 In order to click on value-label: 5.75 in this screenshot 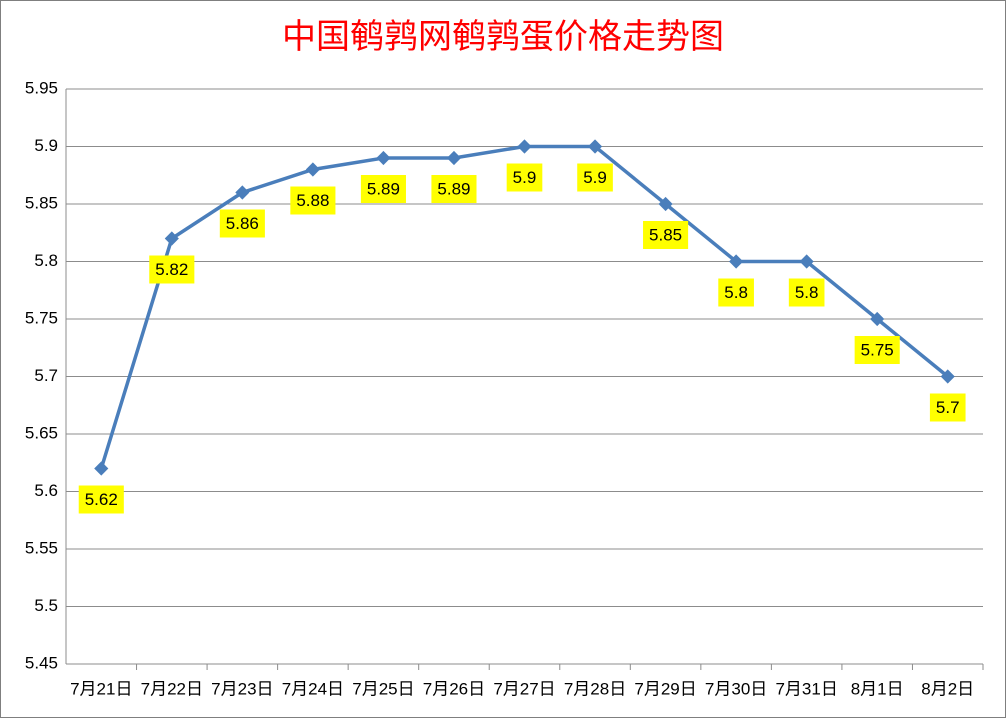, I will do `click(877, 350)`.